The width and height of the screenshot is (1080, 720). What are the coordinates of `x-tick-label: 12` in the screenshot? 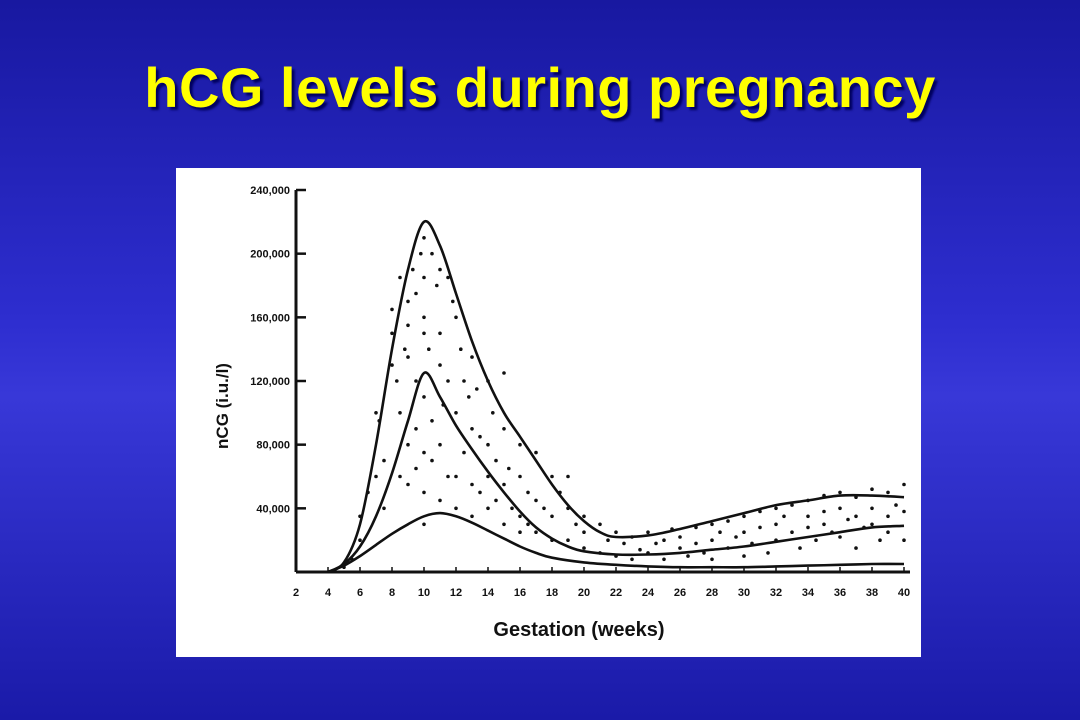 It's located at (456, 593).